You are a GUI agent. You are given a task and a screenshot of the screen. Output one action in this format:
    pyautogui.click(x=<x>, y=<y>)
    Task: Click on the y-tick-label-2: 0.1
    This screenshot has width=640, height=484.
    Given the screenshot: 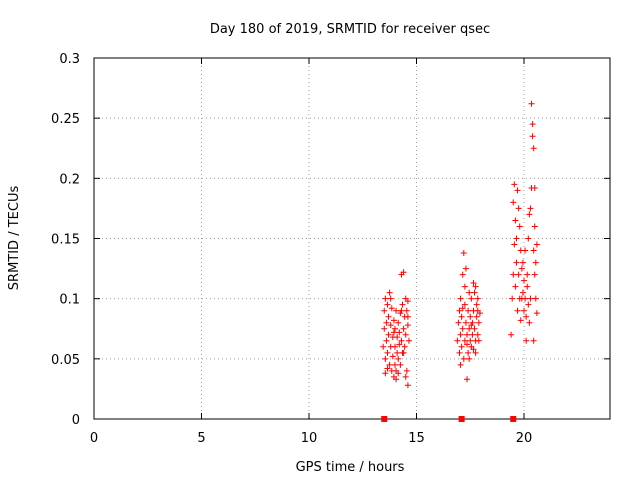 What is the action you would take?
    pyautogui.click(x=69, y=300)
    